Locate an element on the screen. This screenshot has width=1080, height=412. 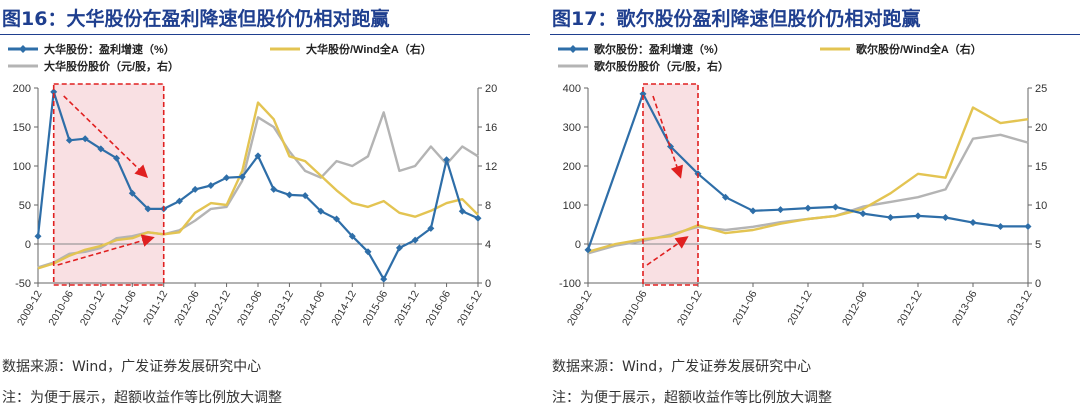
y-tick-label-left: 150 is located at coordinates (22, 128).